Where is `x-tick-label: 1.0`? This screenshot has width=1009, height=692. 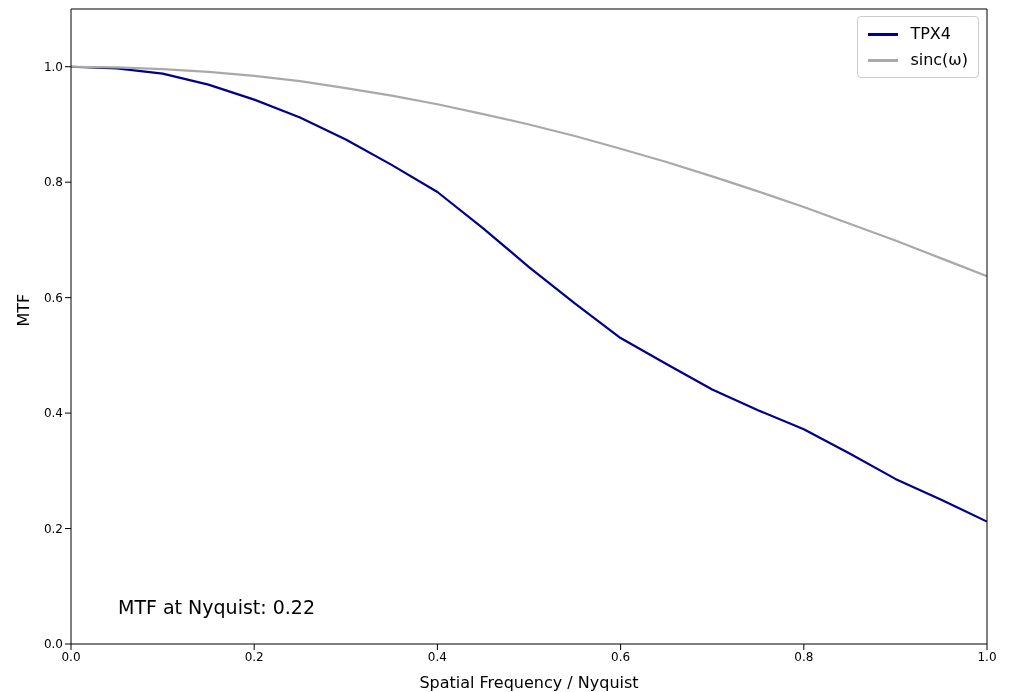 x-tick-label: 1.0 is located at coordinates (987, 656).